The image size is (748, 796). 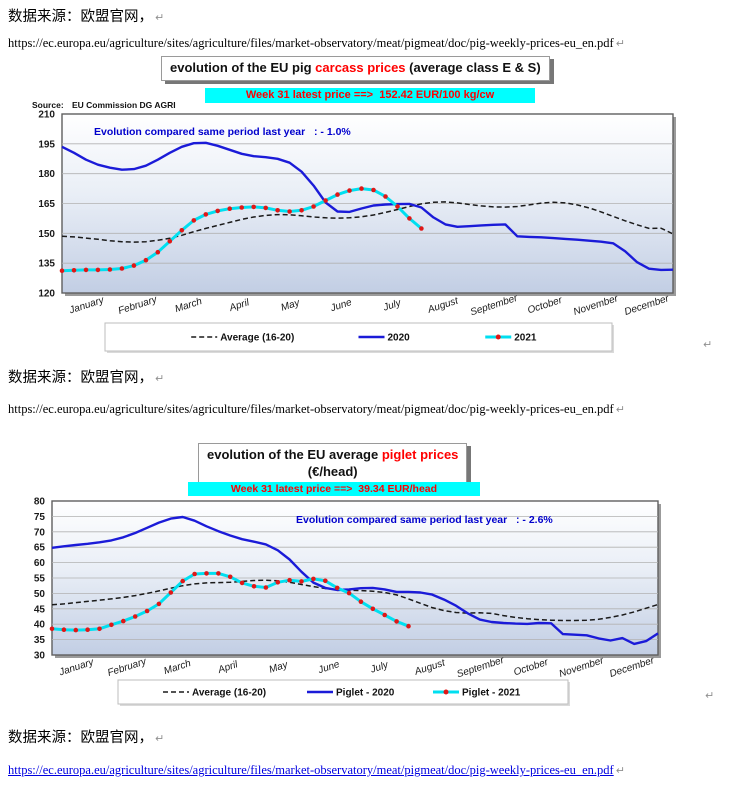 I want to click on svg-text: 50, so click(x=40, y=594).